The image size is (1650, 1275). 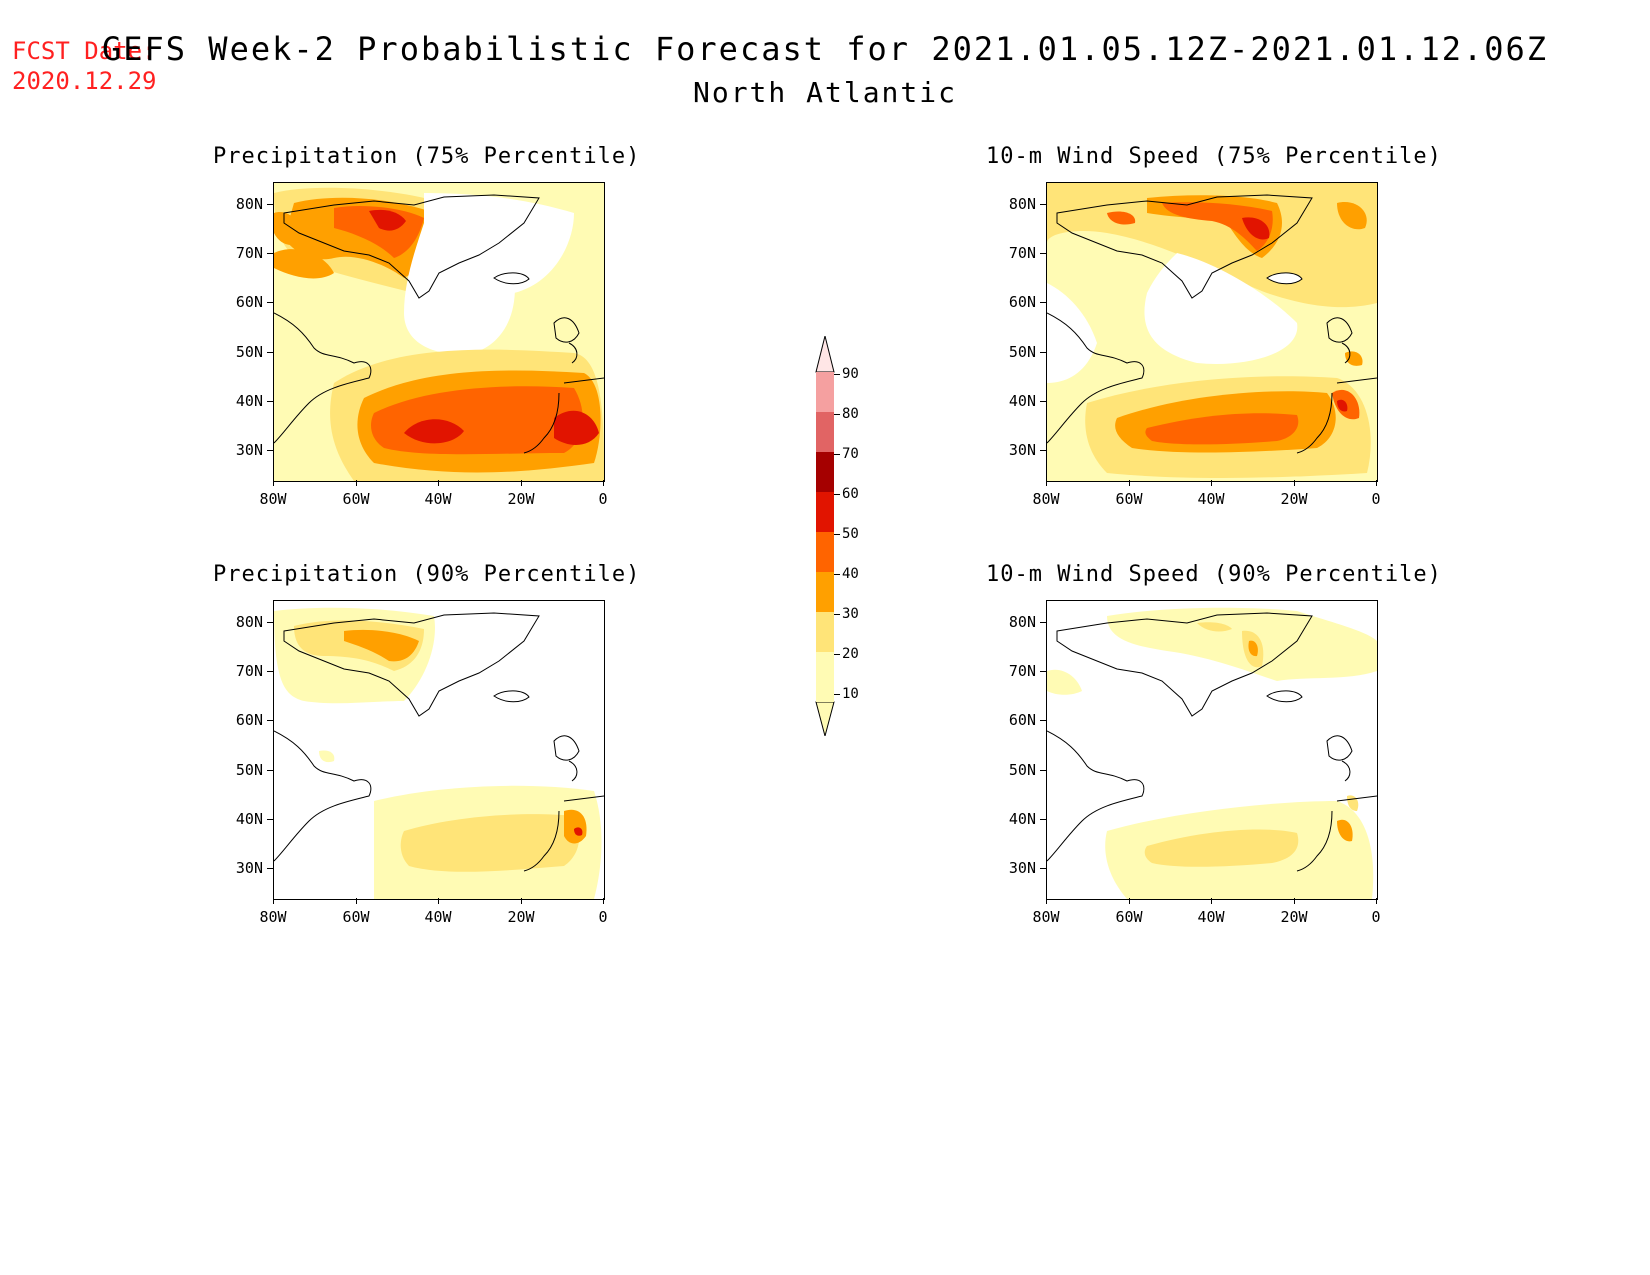 What do you see at coordinates (850, 654) in the screenshot?
I see `colorbar-label: 20` at bounding box center [850, 654].